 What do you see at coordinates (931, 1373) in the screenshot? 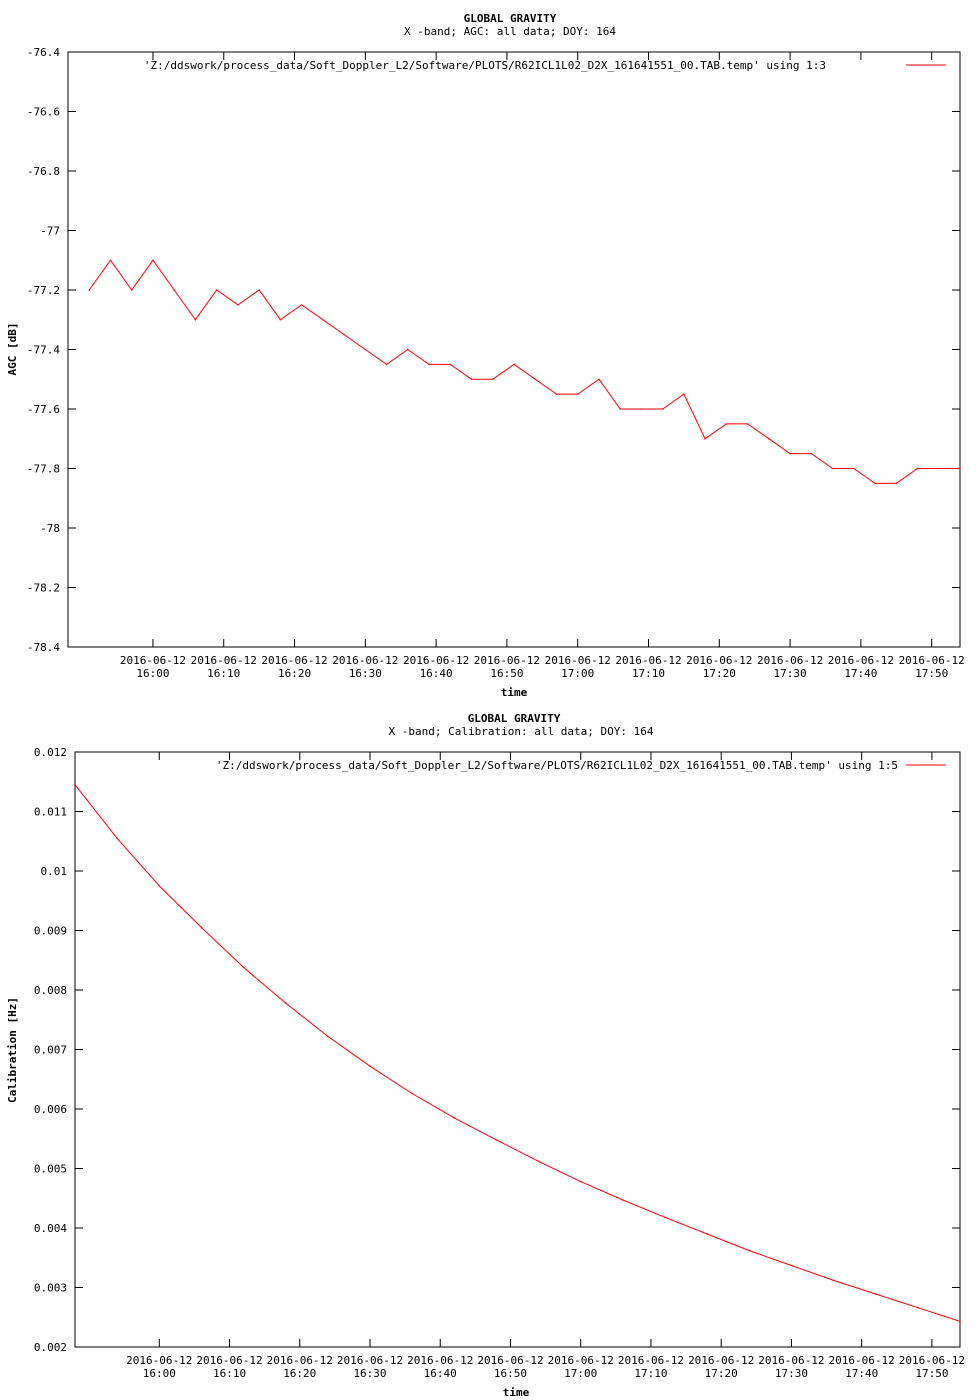
I see `chart2-x-tick-time: 17:50` at bounding box center [931, 1373].